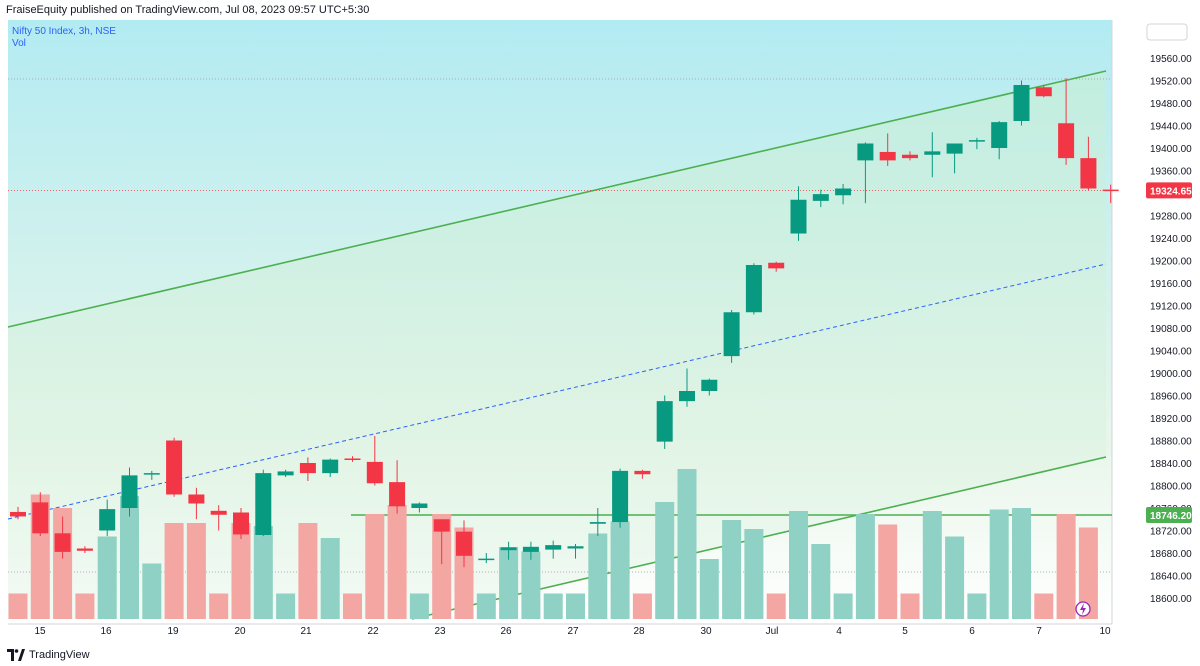 The width and height of the screenshot is (1200, 666). I want to click on price-tick-label: 19440.00, so click(1171, 127).